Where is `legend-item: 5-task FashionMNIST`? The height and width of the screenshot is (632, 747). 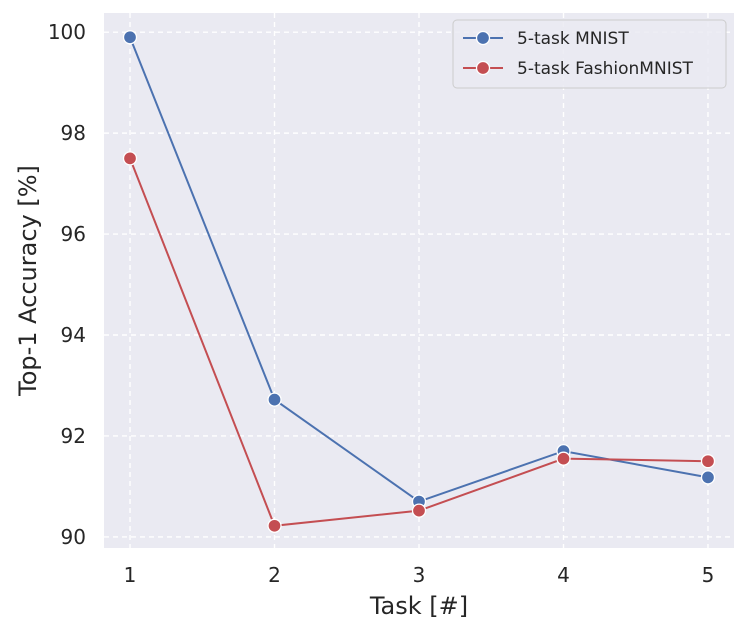
legend-item: 5-task FashionMNIST is located at coordinates (578, 69).